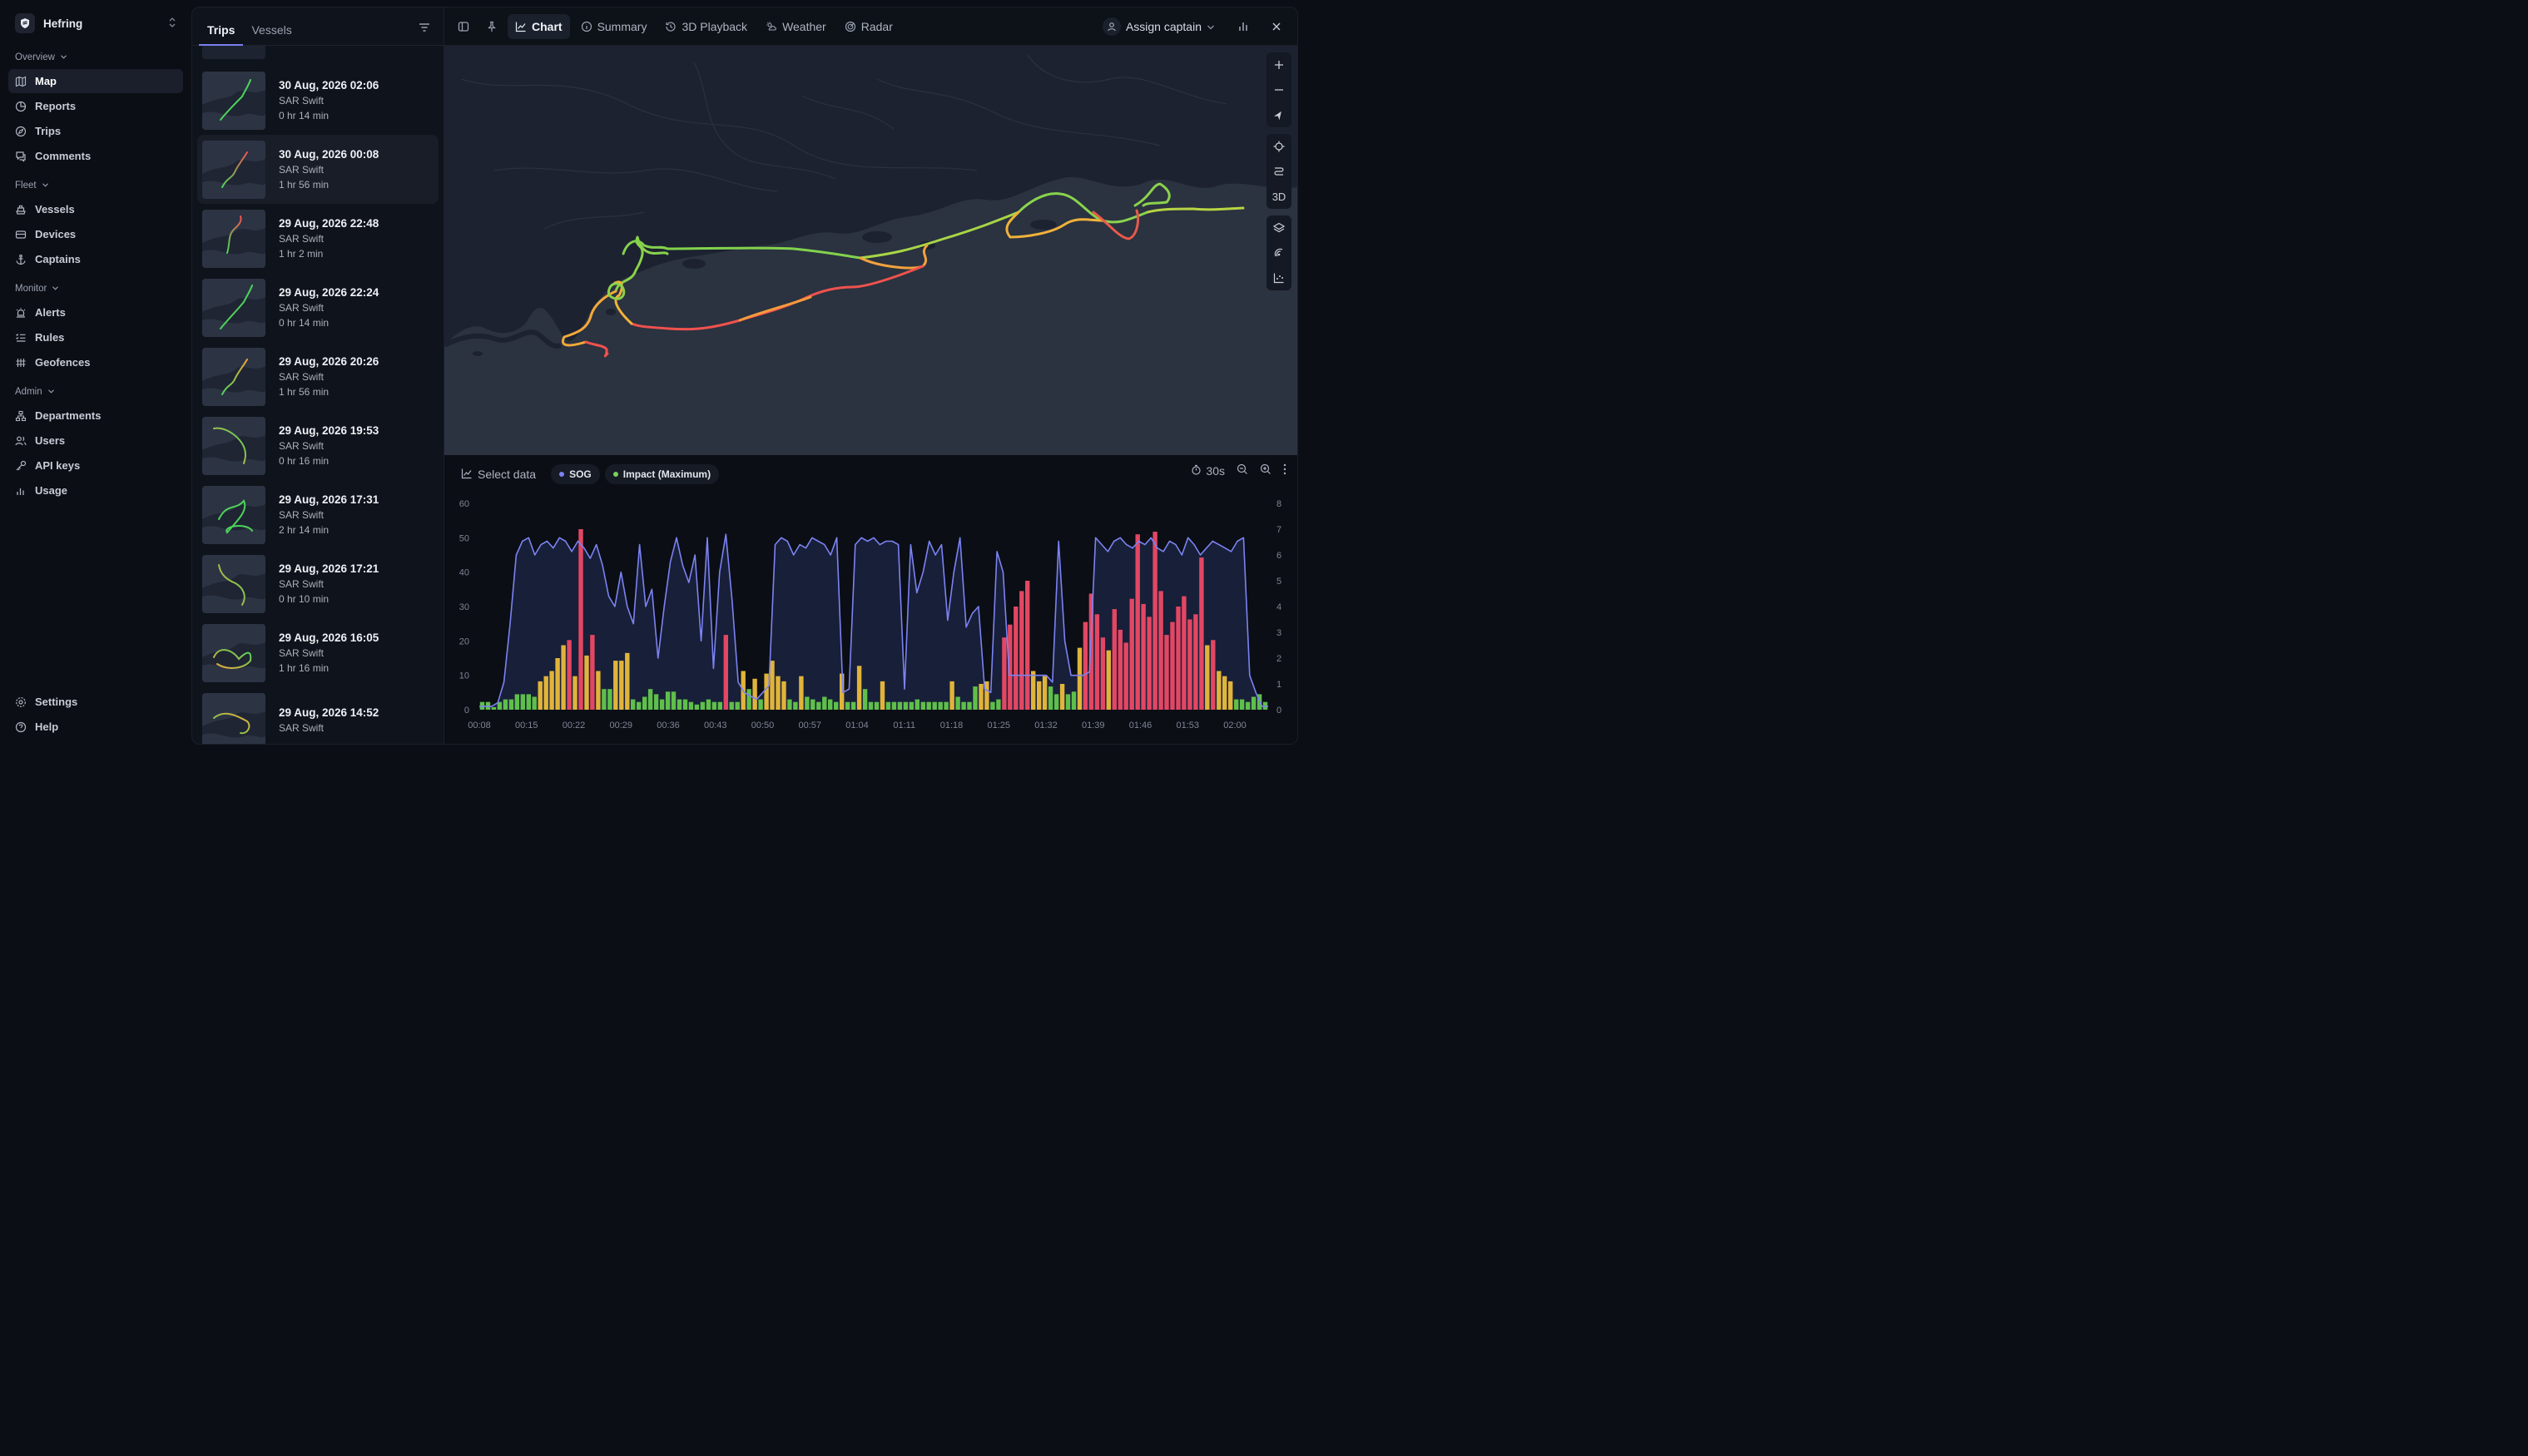  Describe the element at coordinates (318, 583) in the screenshot. I see `trip-list-item: 29 Aug, 2026 17:21 SAR Swift 0 hr 10 min` at that location.